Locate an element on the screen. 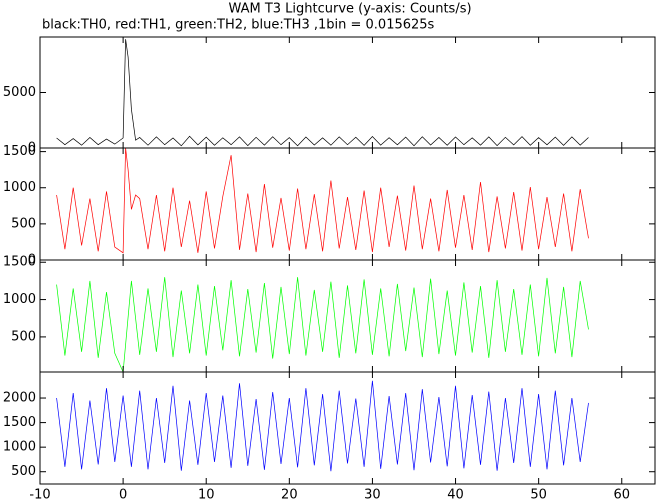  x-tick-label: 60 is located at coordinates (621, 495).